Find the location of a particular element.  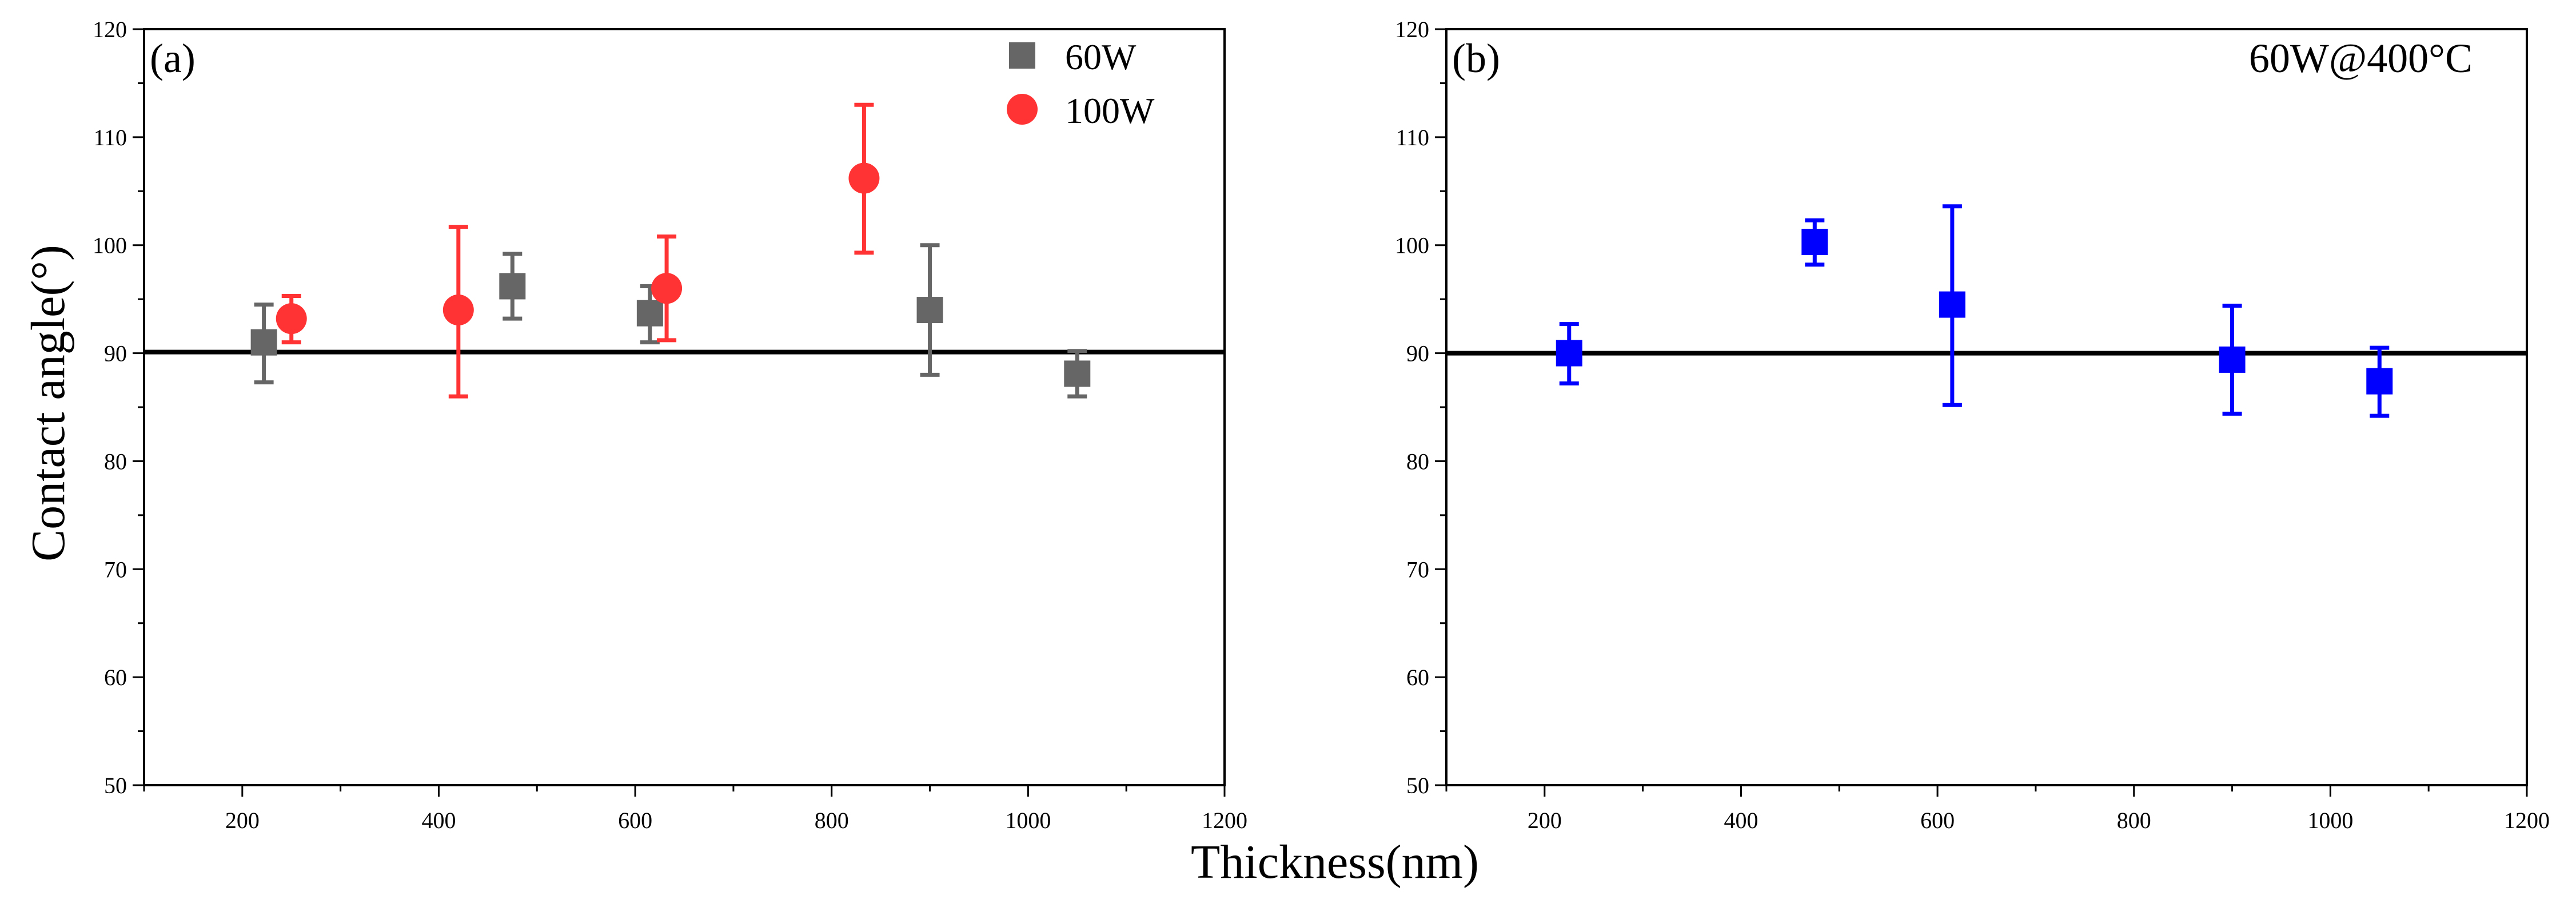

legend-label: 100W is located at coordinates (1110, 110).